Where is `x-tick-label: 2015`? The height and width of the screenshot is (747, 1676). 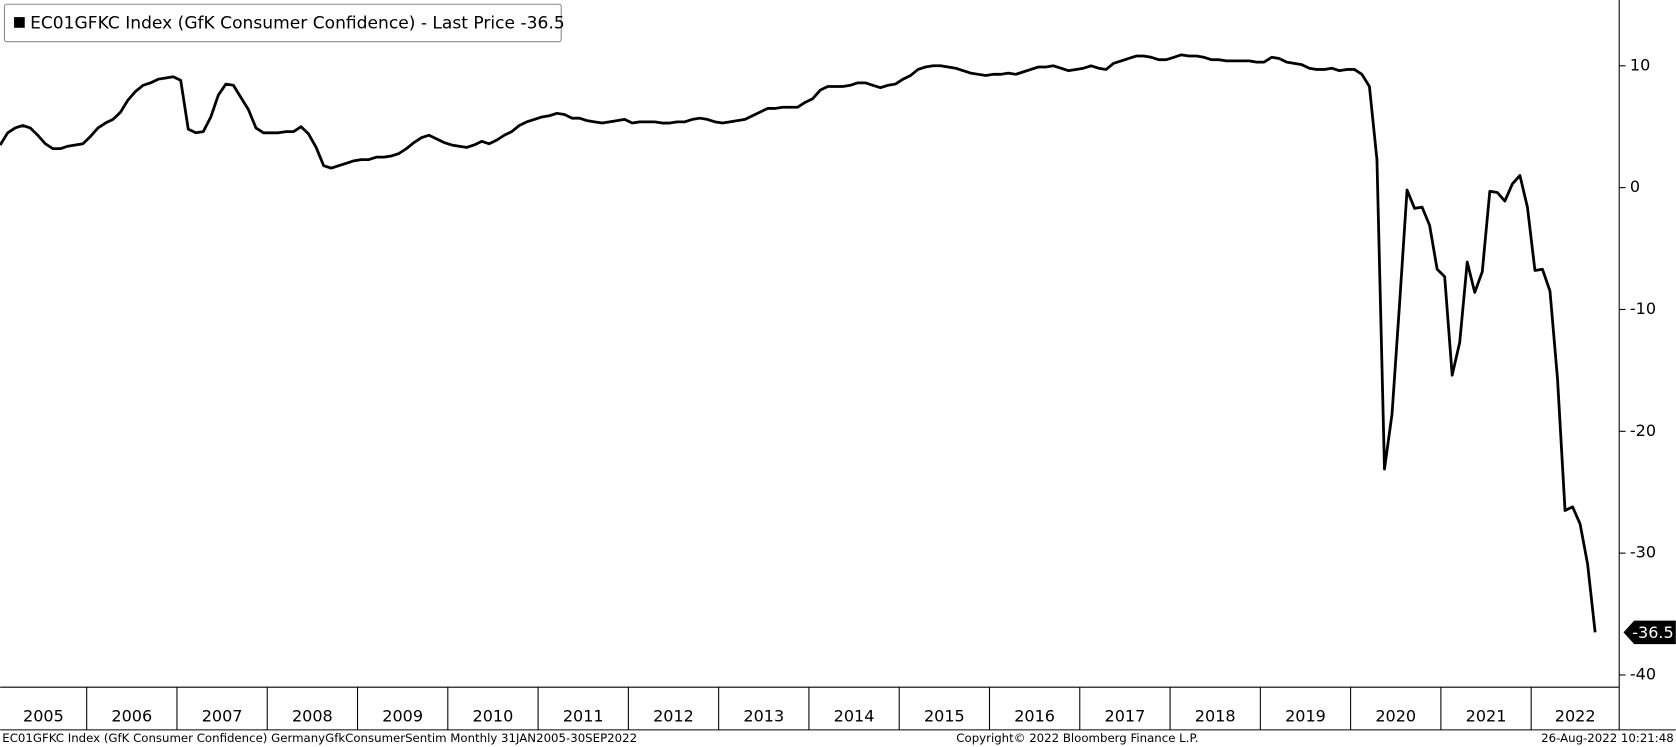
x-tick-label: 2015 is located at coordinates (944, 716).